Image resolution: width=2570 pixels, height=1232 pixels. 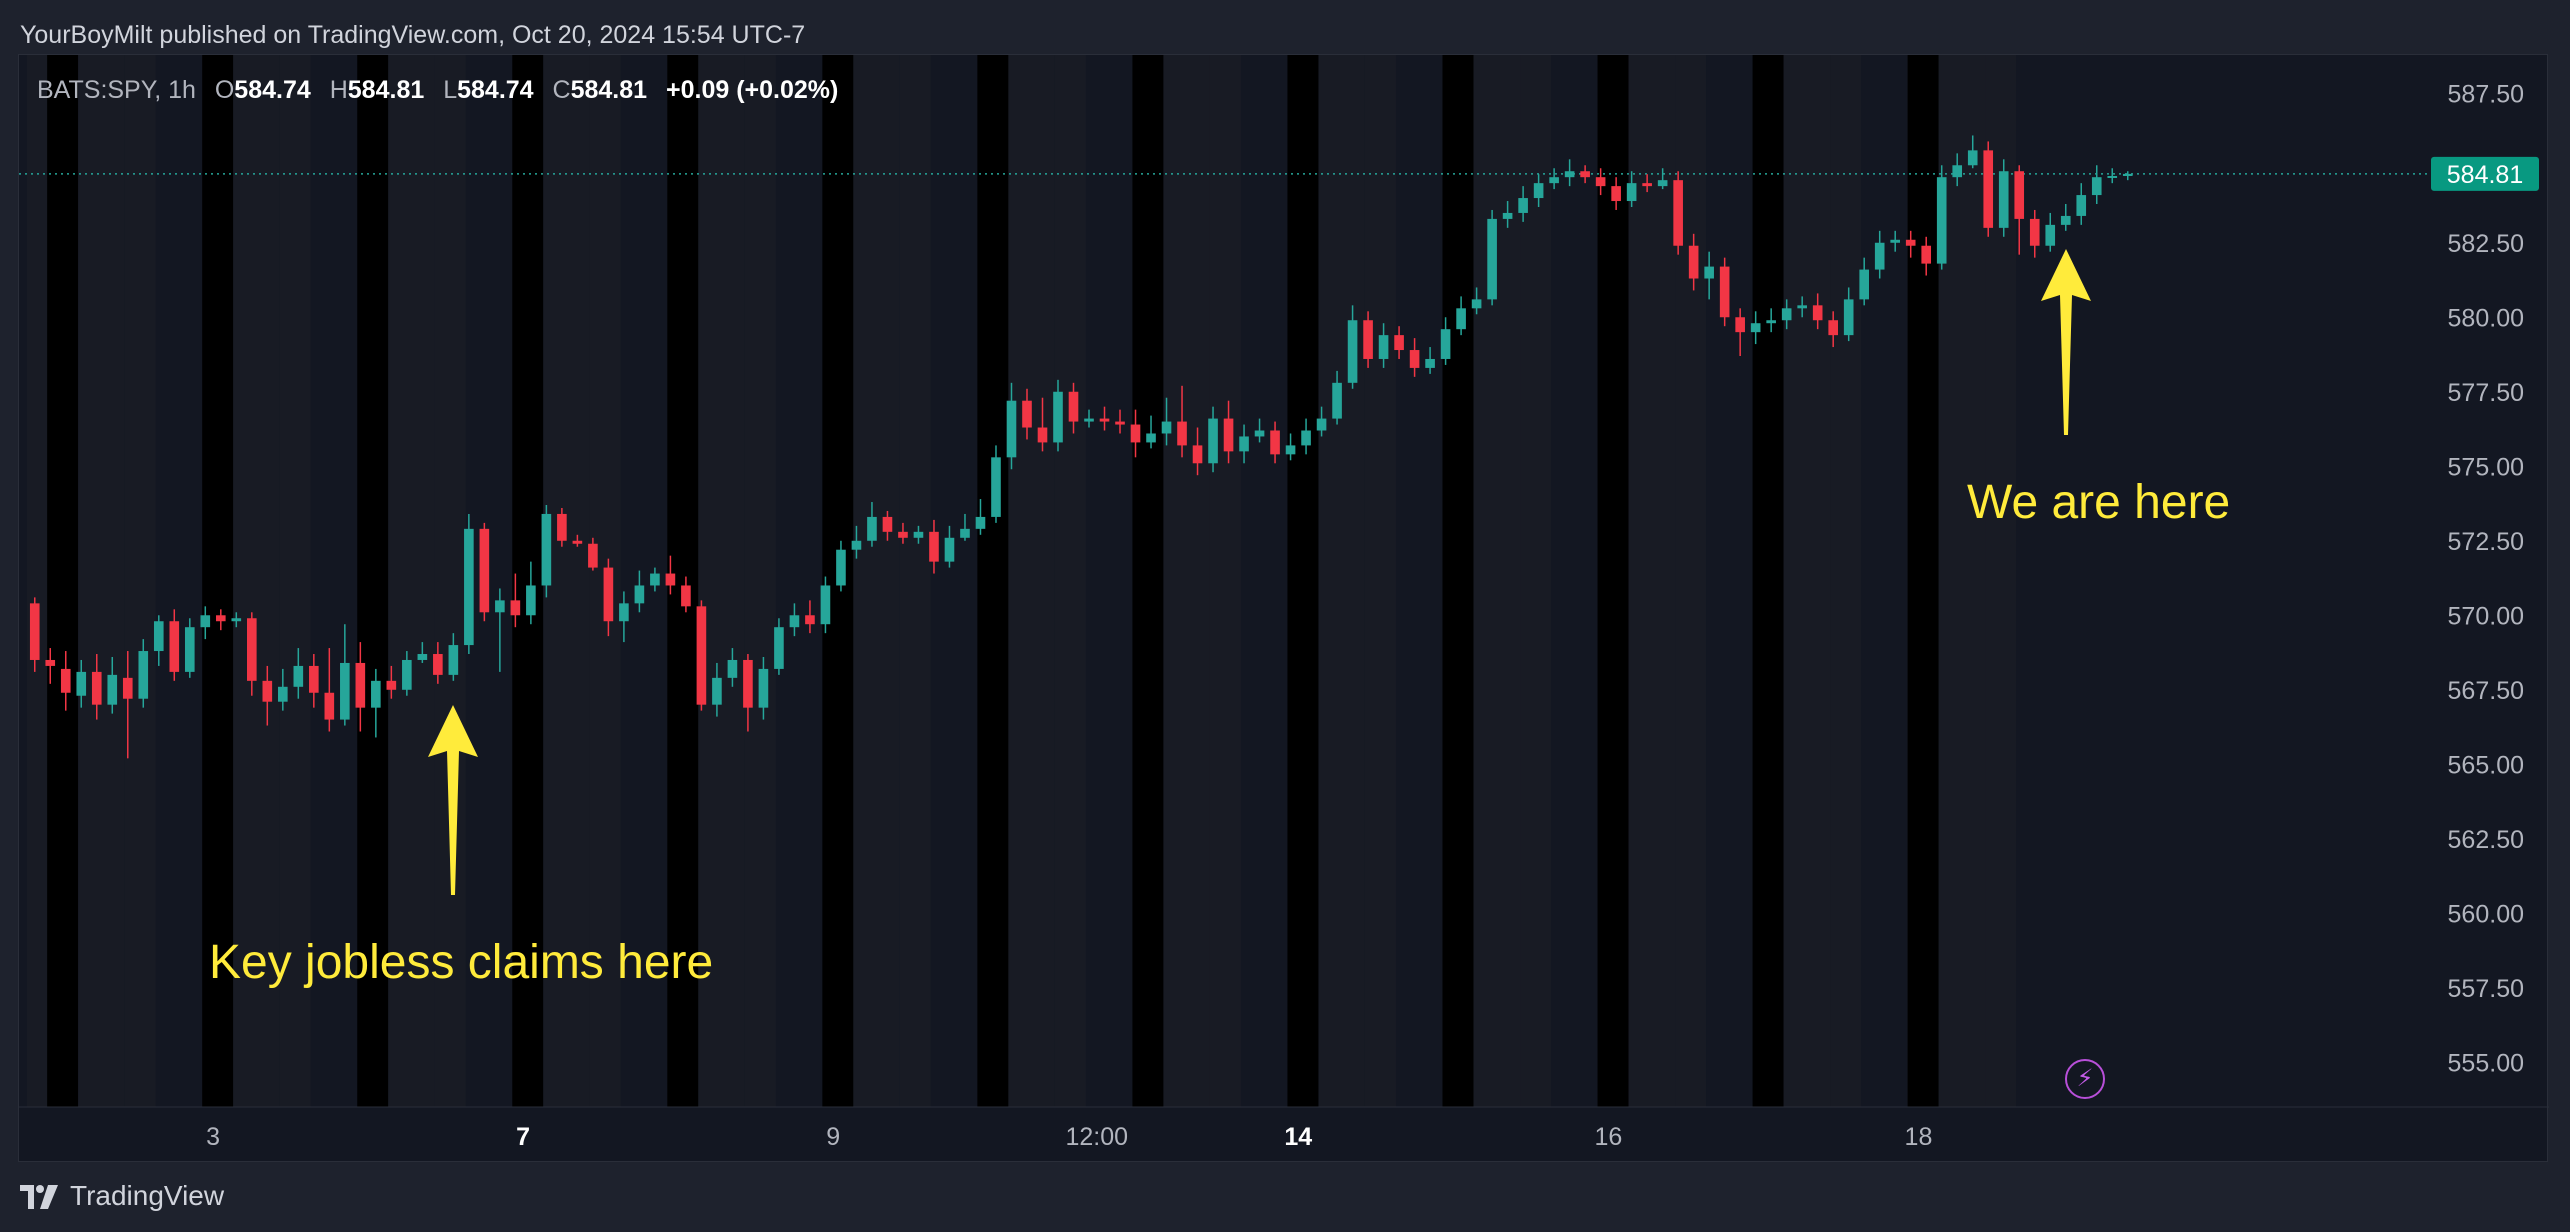 What do you see at coordinates (40, 1196) in the screenshot?
I see `tradingview-logo-icon` at bounding box center [40, 1196].